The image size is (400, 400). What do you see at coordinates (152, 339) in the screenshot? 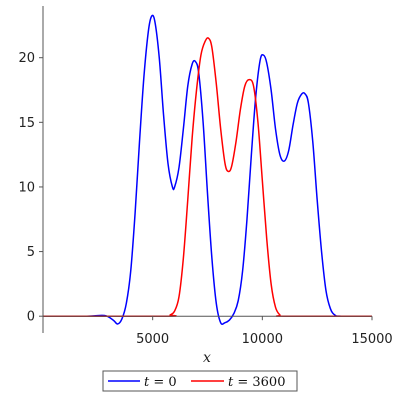
I see `x-tick-label-5000: 5000` at bounding box center [152, 339].